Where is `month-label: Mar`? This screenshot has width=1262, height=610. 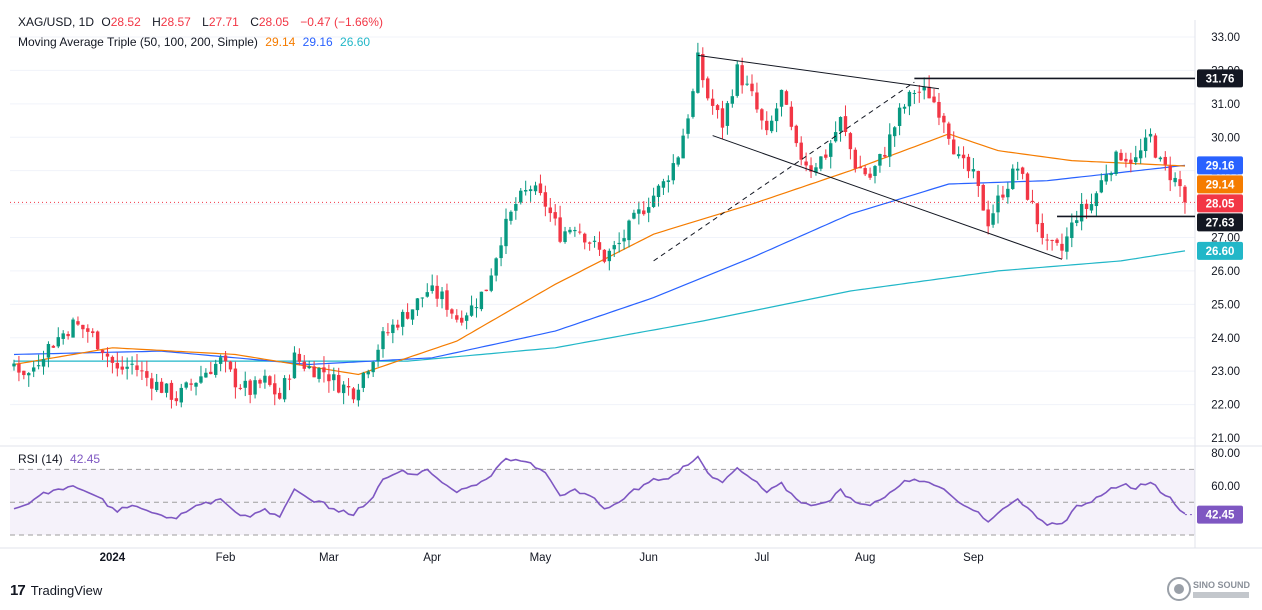 month-label: Mar is located at coordinates (329, 558).